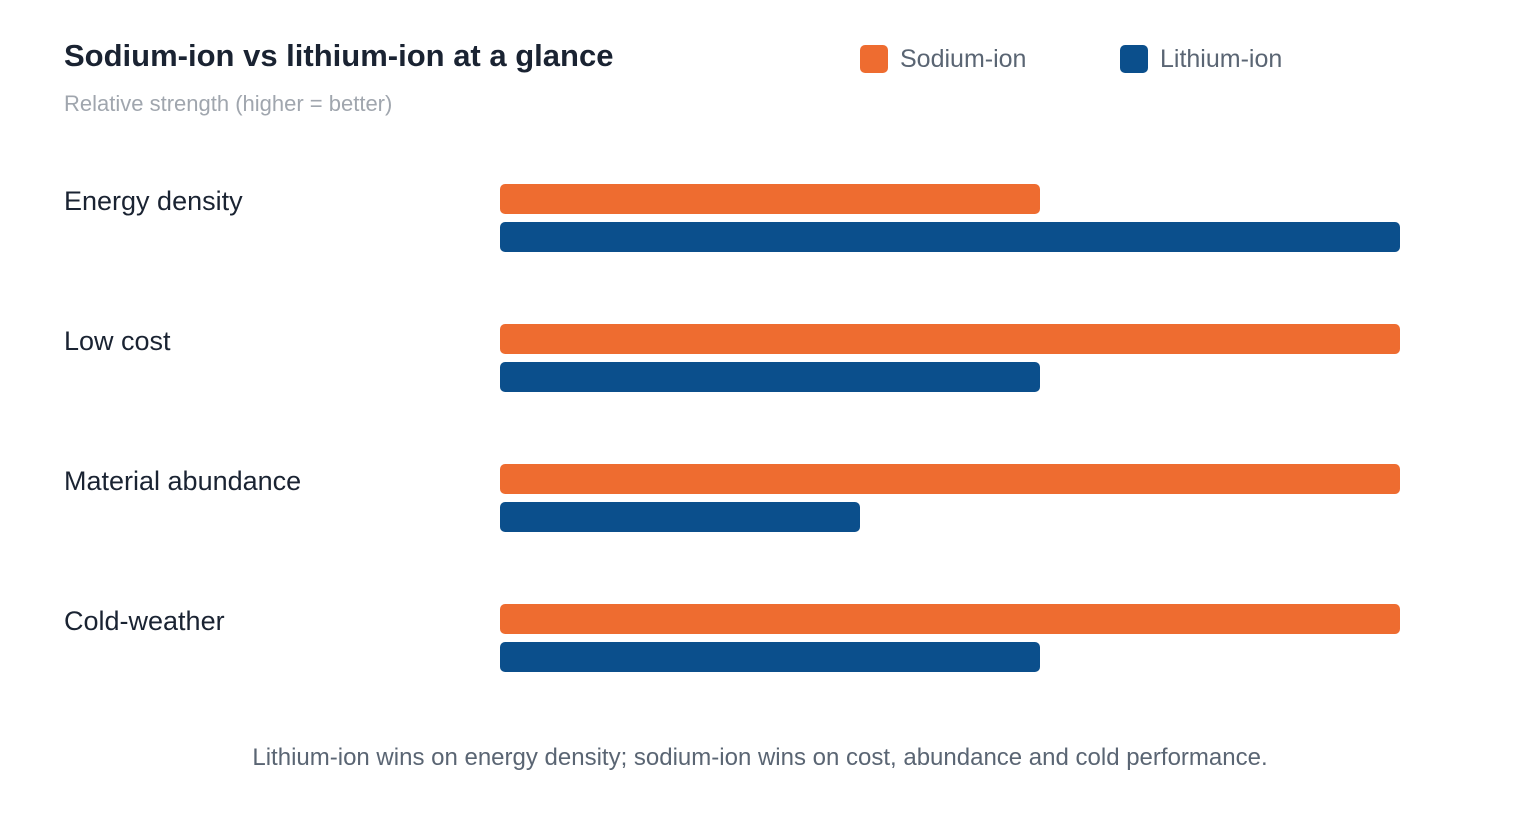 This screenshot has height=840, width=1520. I want to click on category-label-cold-weather: Cold-weather, so click(144, 621).